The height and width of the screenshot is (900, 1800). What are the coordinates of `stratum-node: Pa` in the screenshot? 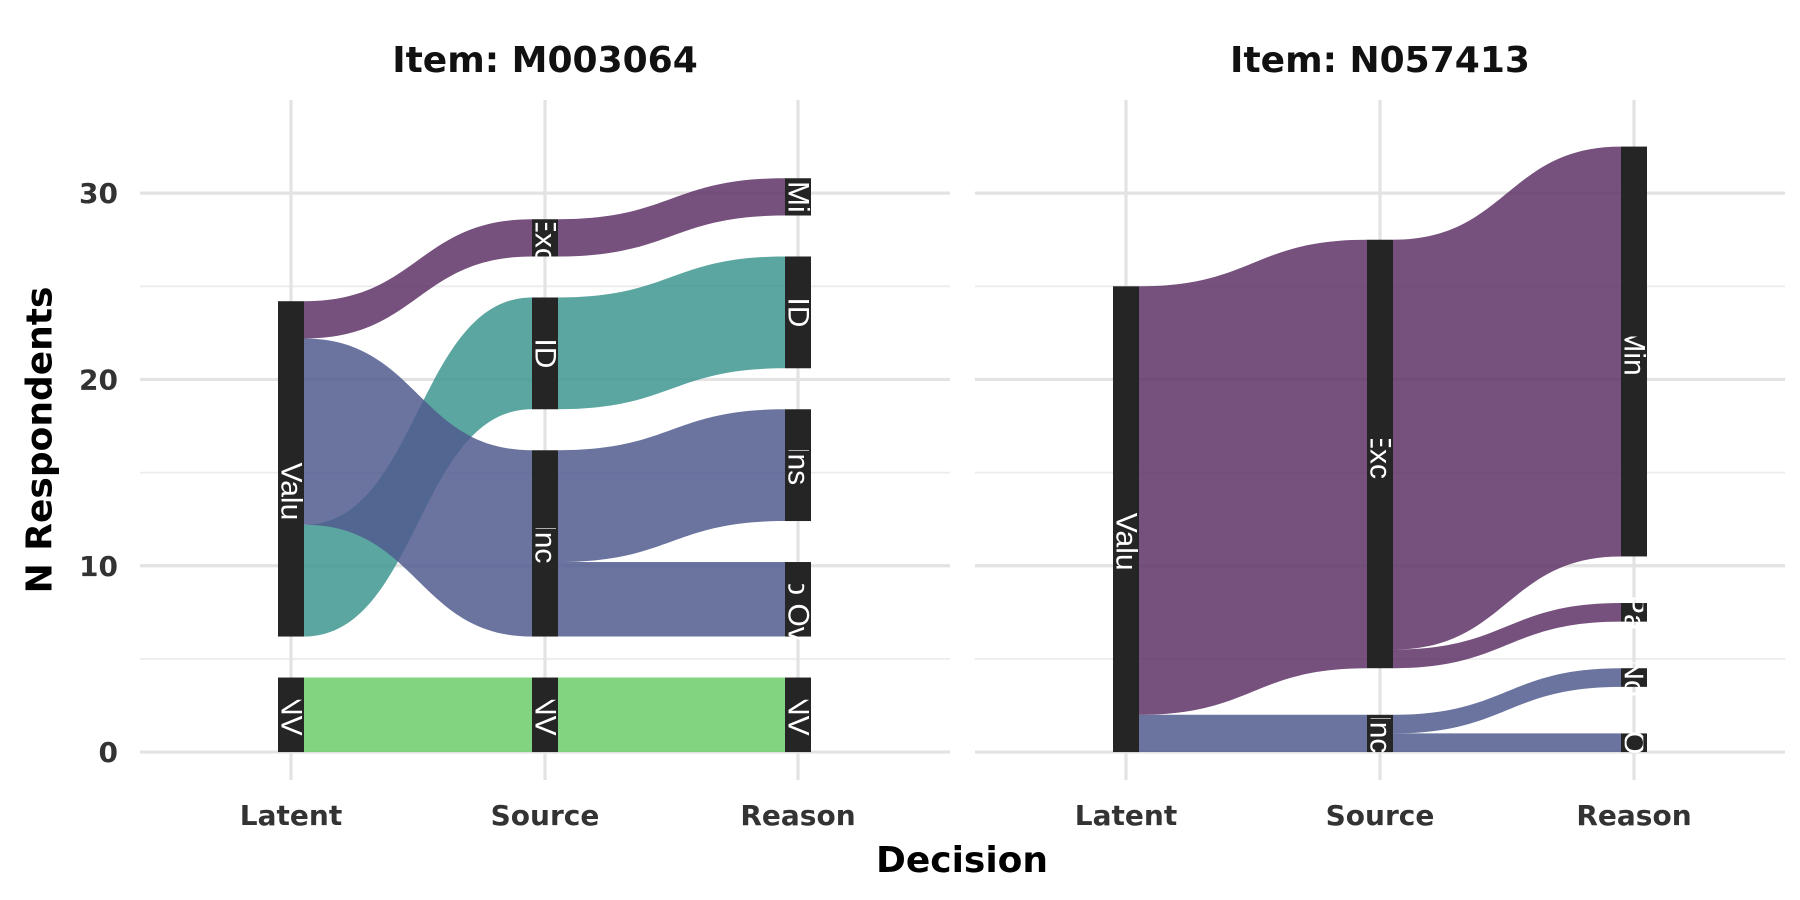 It's located at (1634, 612).